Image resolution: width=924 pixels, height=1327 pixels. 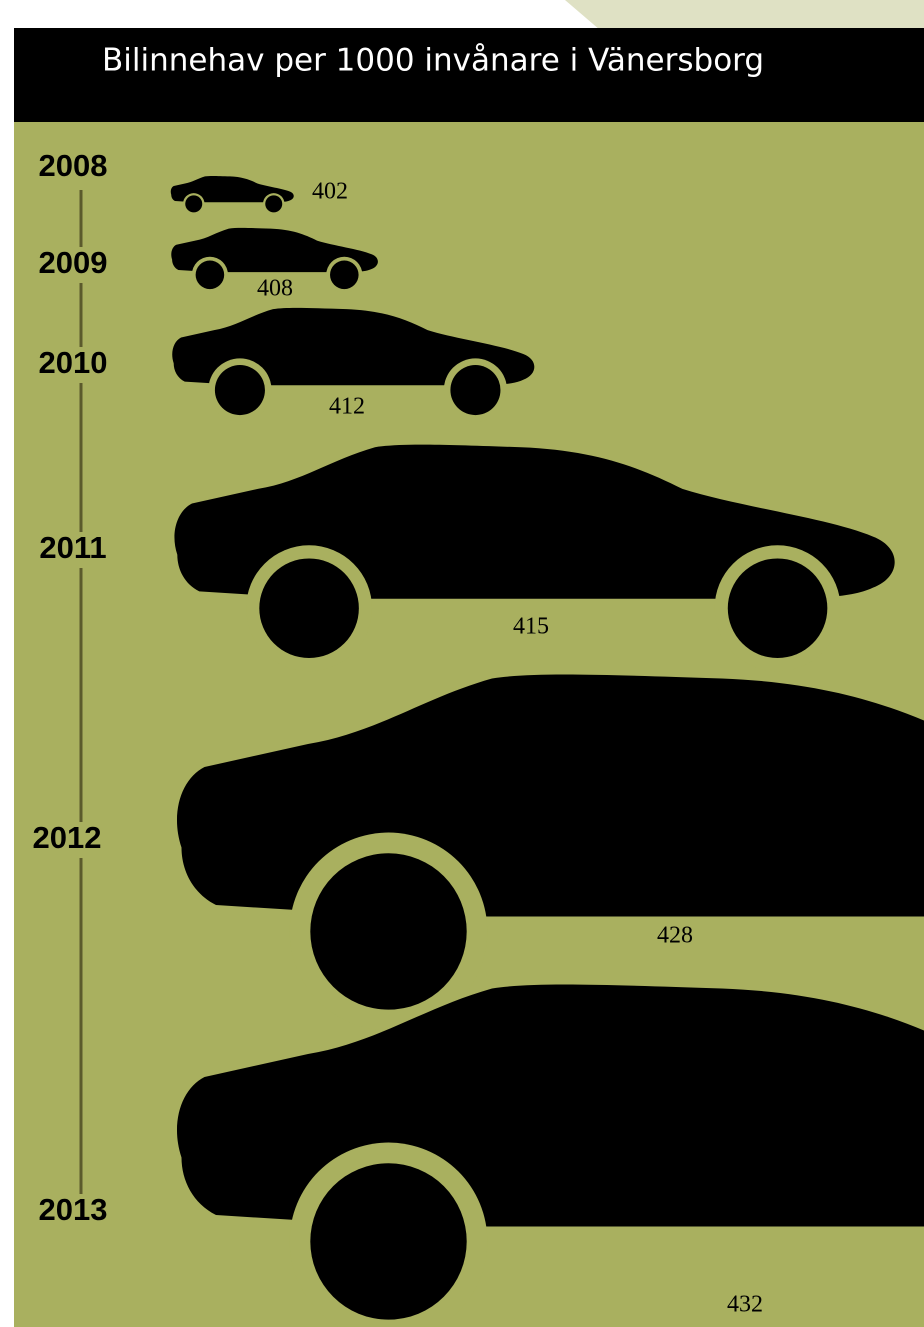 What do you see at coordinates (275, 289) in the screenshot?
I see `value-label: 408` at bounding box center [275, 289].